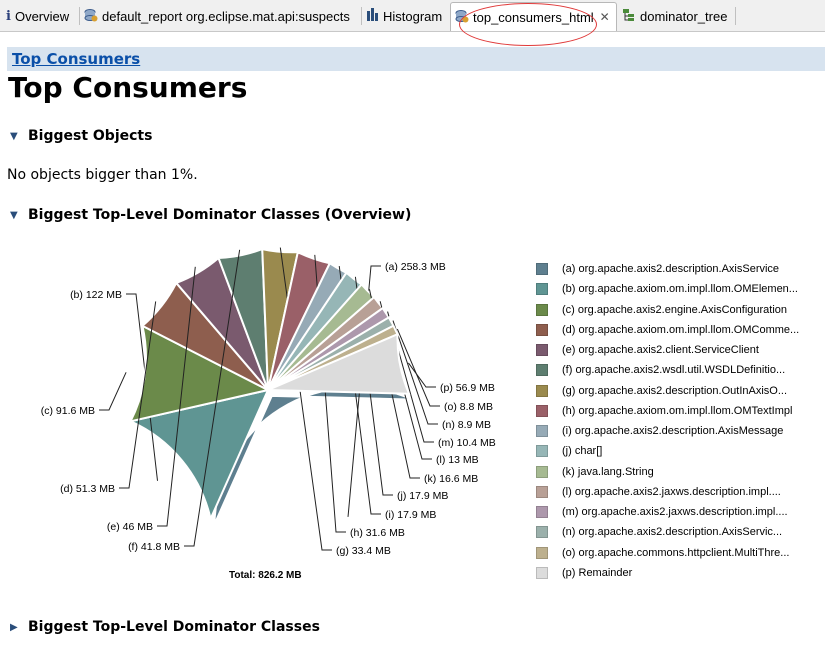 This screenshot has width=825, height=645. Describe the element at coordinates (96, 295) in the screenshot. I see `pie-slice-label: (b) 122 MB` at that location.